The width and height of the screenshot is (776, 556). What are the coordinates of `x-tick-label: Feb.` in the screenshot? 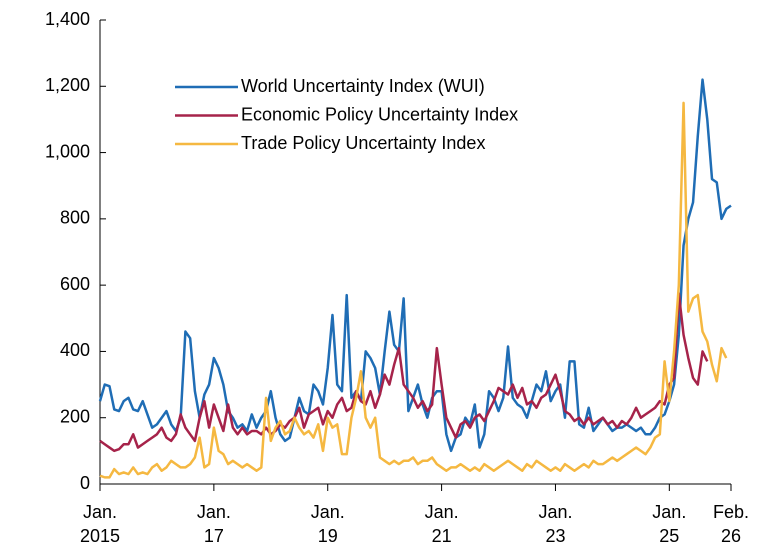 It's located at (731, 512).